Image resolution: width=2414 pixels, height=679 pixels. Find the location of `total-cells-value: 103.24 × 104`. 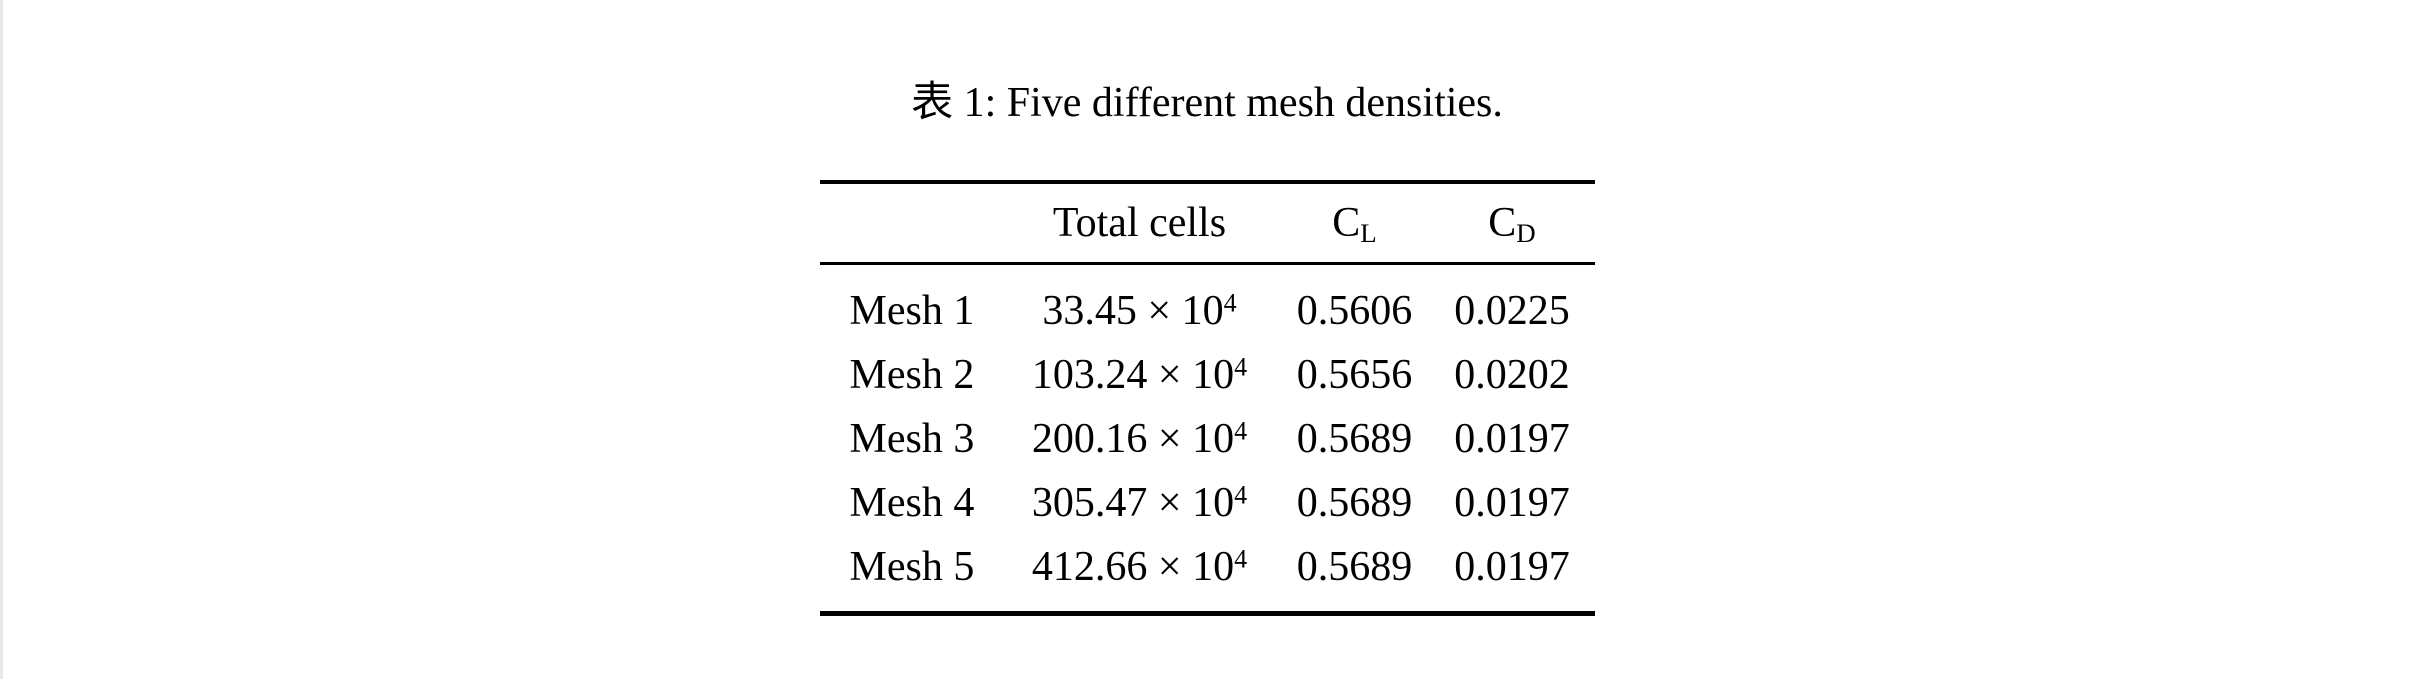

total-cells-value: 103.24 × 104 is located at coordinates (1139, 375).